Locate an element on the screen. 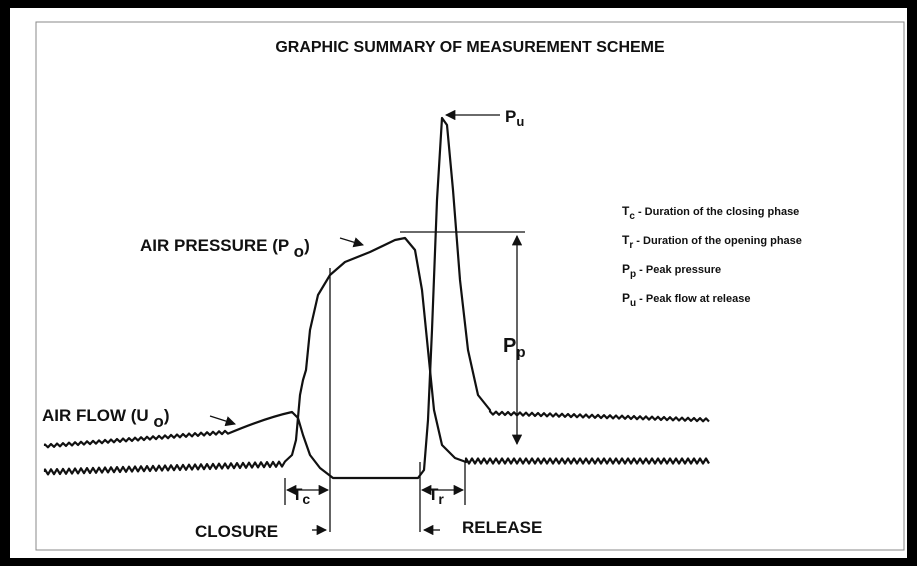 The image size is (917, 566). pp-label: Pp is located at coordinates (514, 348).